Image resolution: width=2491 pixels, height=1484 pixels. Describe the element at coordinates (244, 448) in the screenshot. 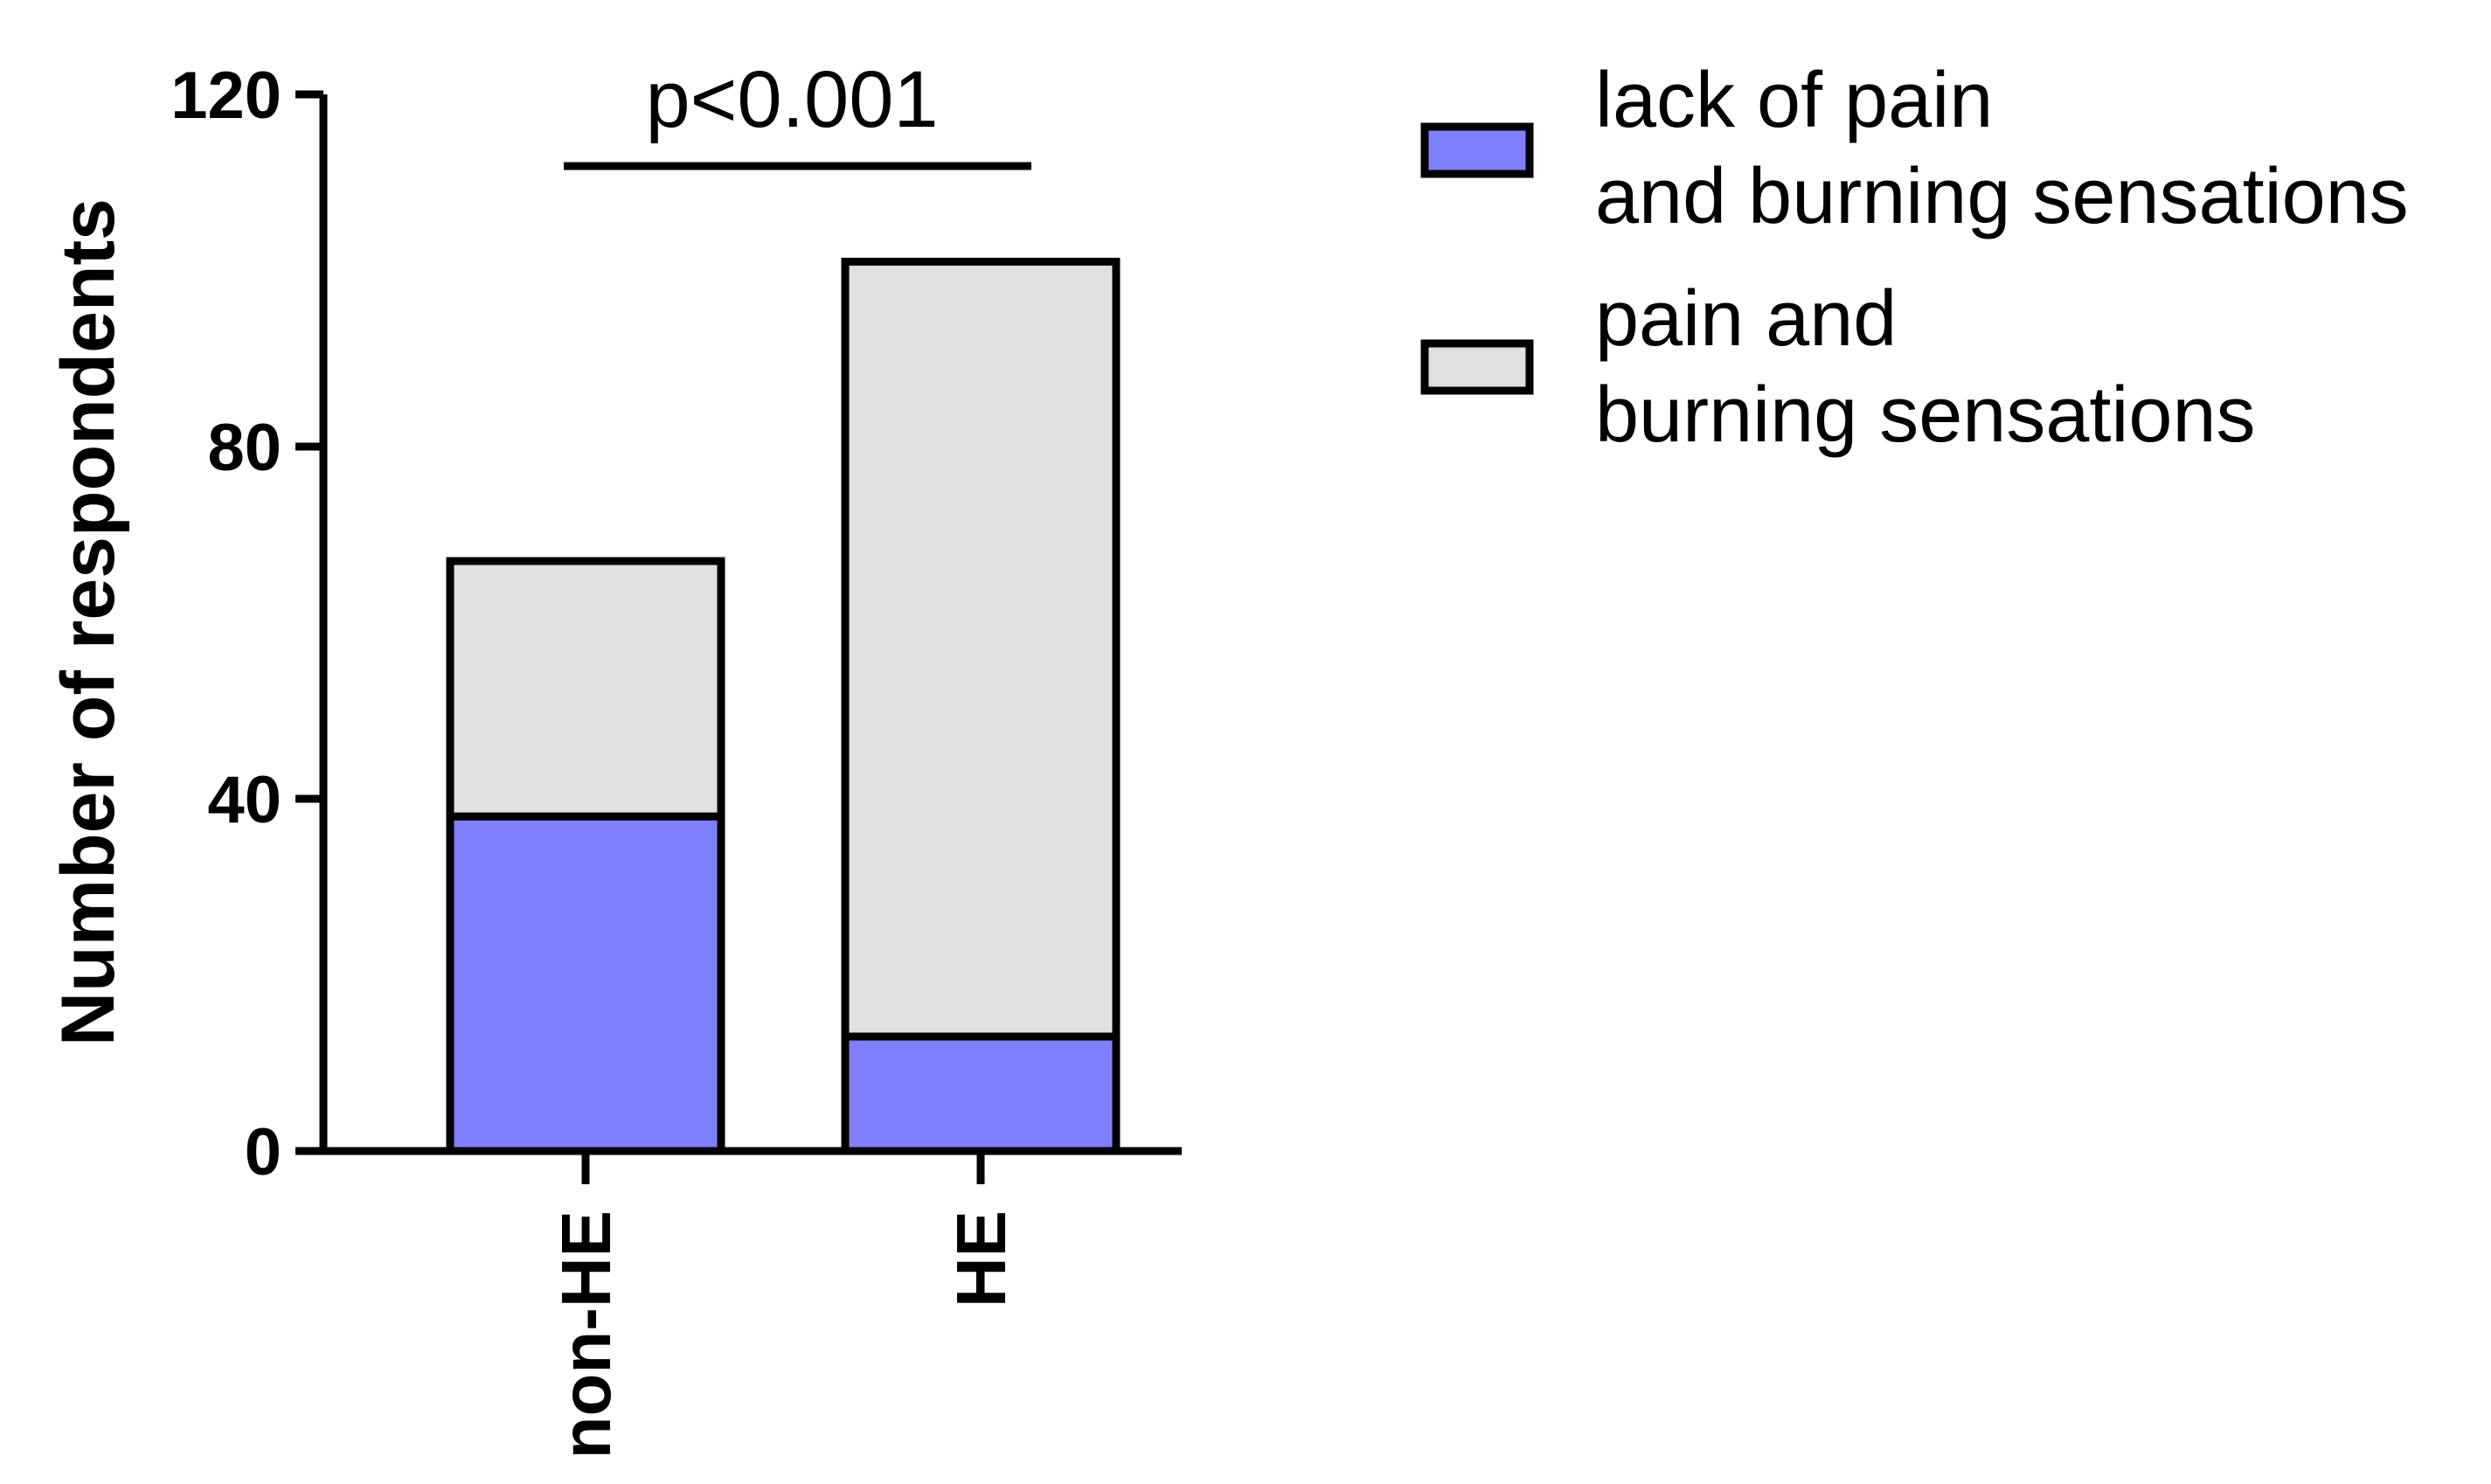

I see `y-tick-label: 80` at that location.